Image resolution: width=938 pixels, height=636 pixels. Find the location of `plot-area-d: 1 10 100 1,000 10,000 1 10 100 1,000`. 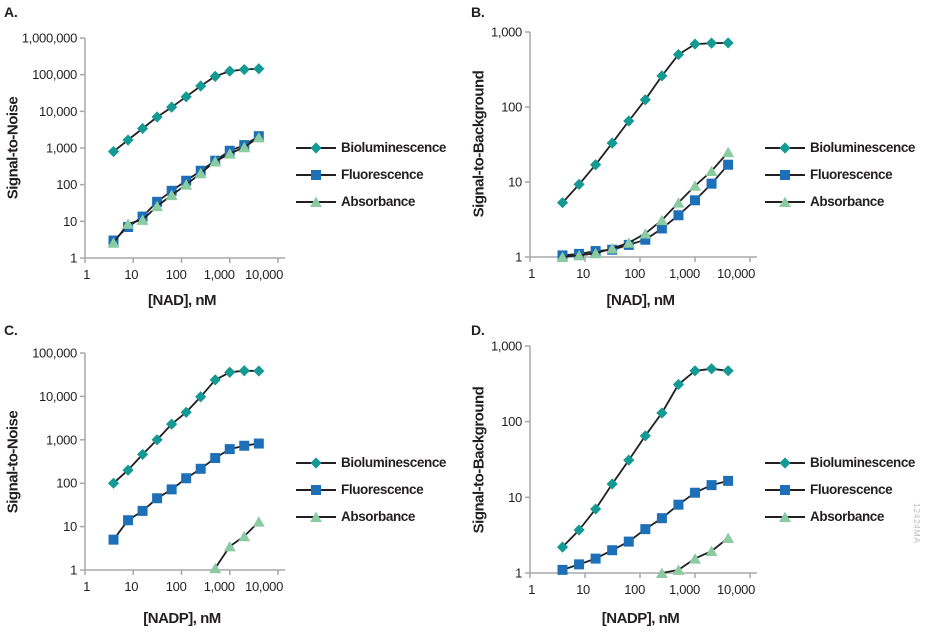

plot-area-d: 1 10 100 1,000 10,000 1 10 100 1,000 is located at coordinates (624, 468).